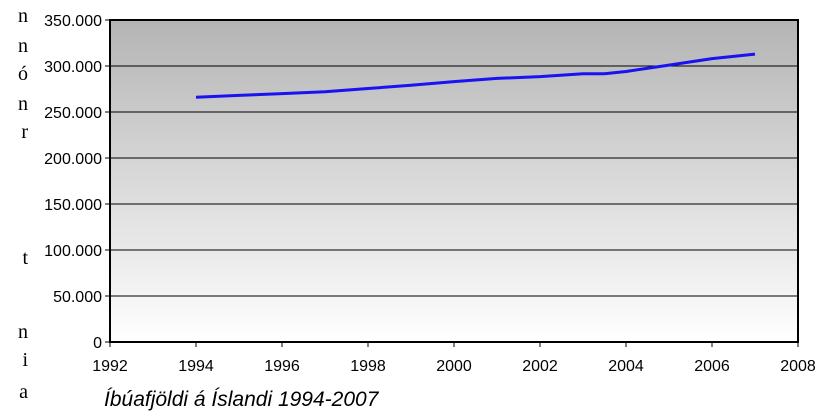  Describe the element at coordinates (23, 74) in the screenshot. I see `page-text-glyph: ó` at that location.